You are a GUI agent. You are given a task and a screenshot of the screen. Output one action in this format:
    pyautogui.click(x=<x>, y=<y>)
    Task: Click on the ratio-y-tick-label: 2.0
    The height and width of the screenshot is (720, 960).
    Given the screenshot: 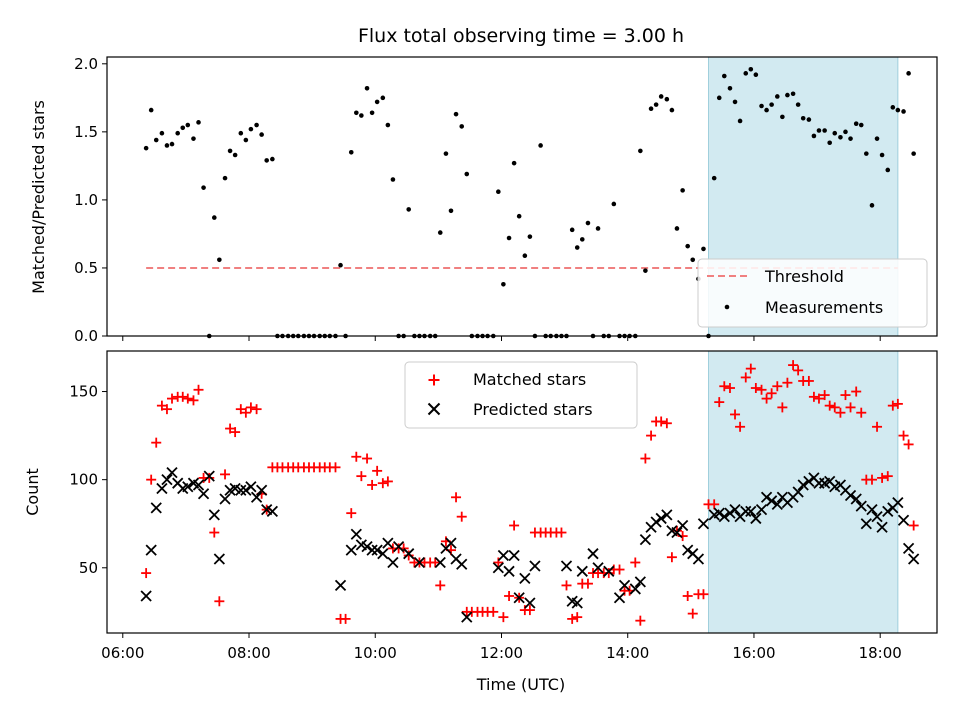 What is the action you would take?
    pyautogui.click(x=86, y=64)
    